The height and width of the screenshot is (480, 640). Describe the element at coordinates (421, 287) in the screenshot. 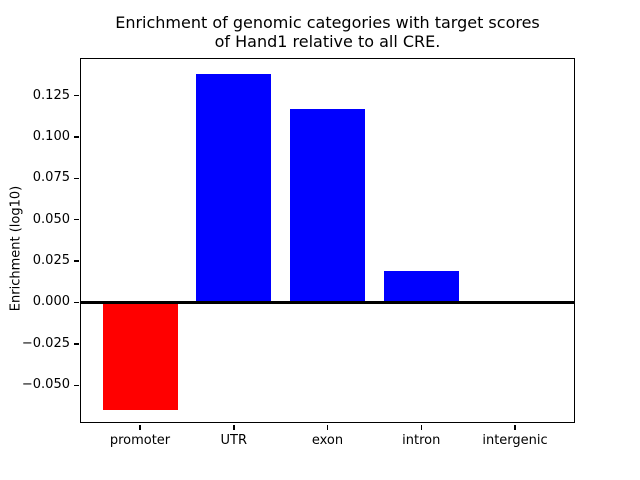

I see `bar-intron` at that location.